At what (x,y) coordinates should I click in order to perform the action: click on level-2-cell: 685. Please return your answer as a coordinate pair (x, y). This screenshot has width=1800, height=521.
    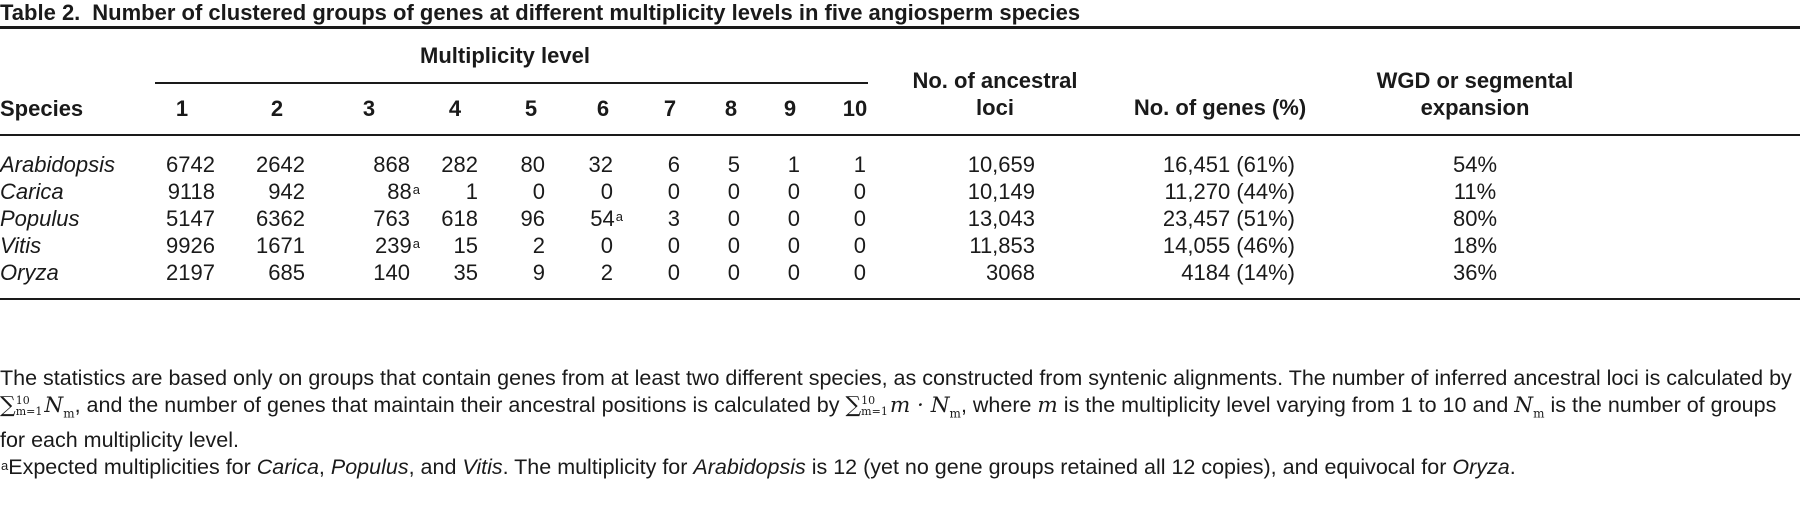
    Looking at the image, I should click on (286, 272).